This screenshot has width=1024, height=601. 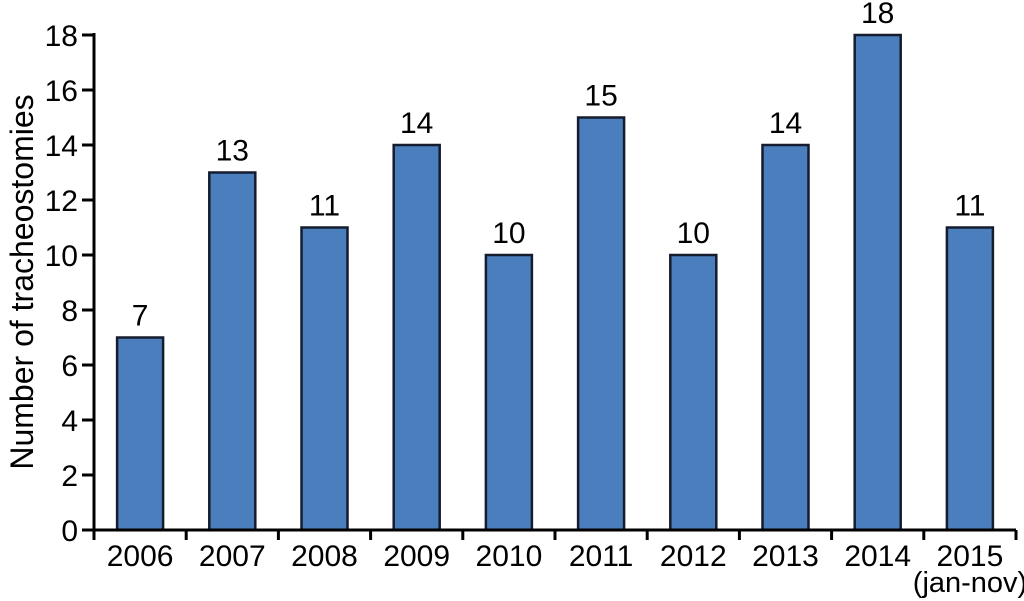 I want to click on bar-2011, so click(x=601, y=324).